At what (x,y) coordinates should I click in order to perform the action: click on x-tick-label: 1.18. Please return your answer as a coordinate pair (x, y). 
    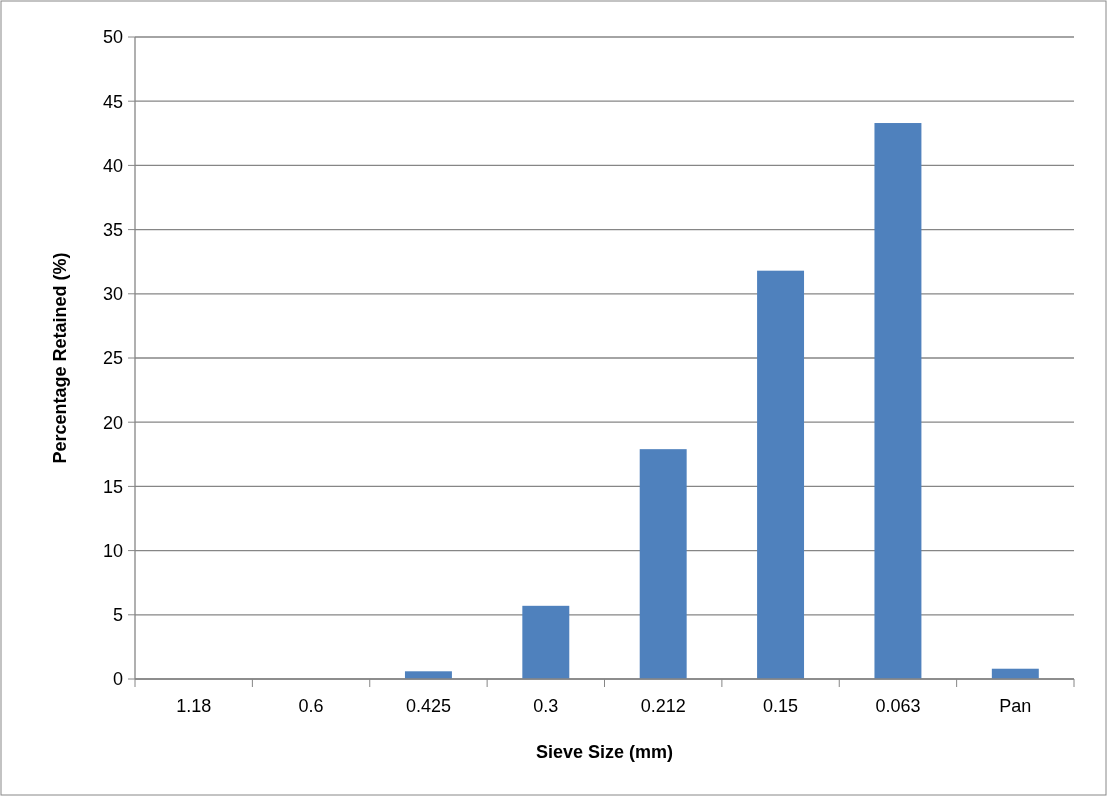
    Looking at the image, I should click on (194, 706).